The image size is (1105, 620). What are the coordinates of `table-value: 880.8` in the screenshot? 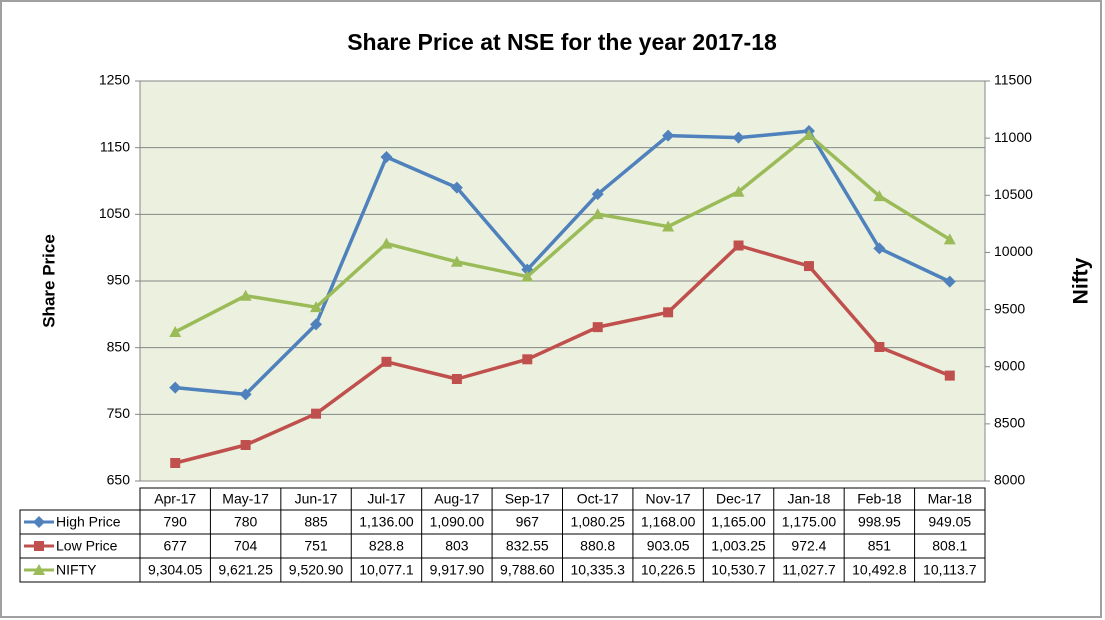 It's located at (597, 546).